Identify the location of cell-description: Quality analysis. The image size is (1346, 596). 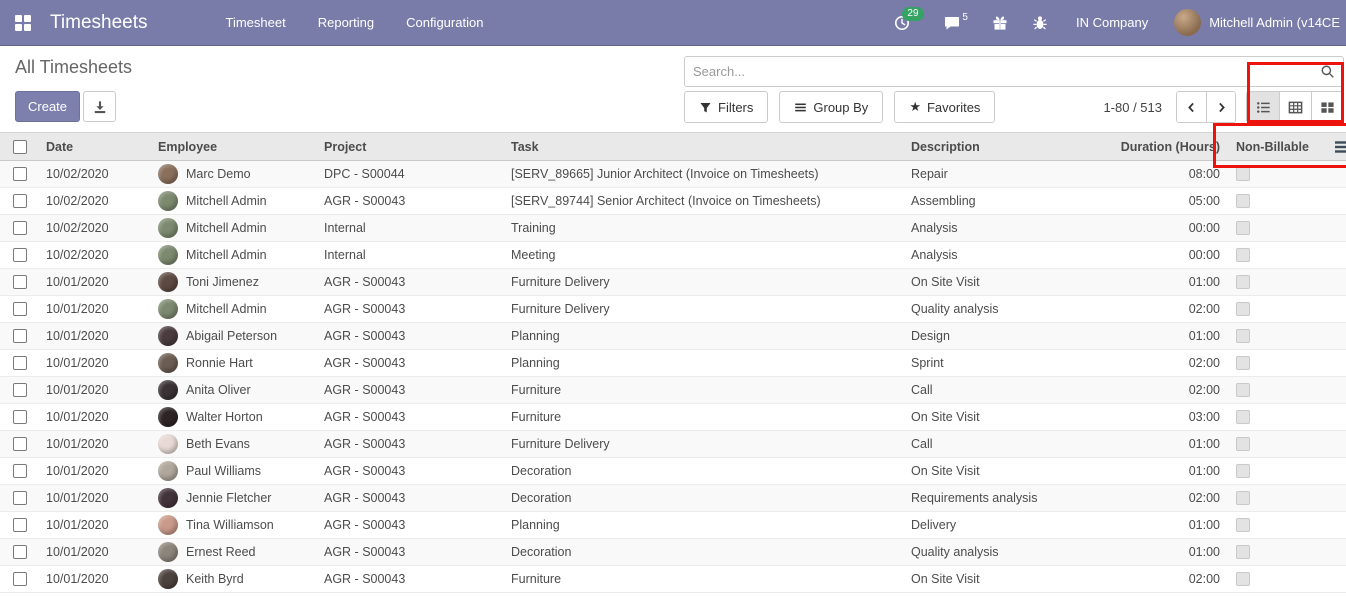
(989, 552).